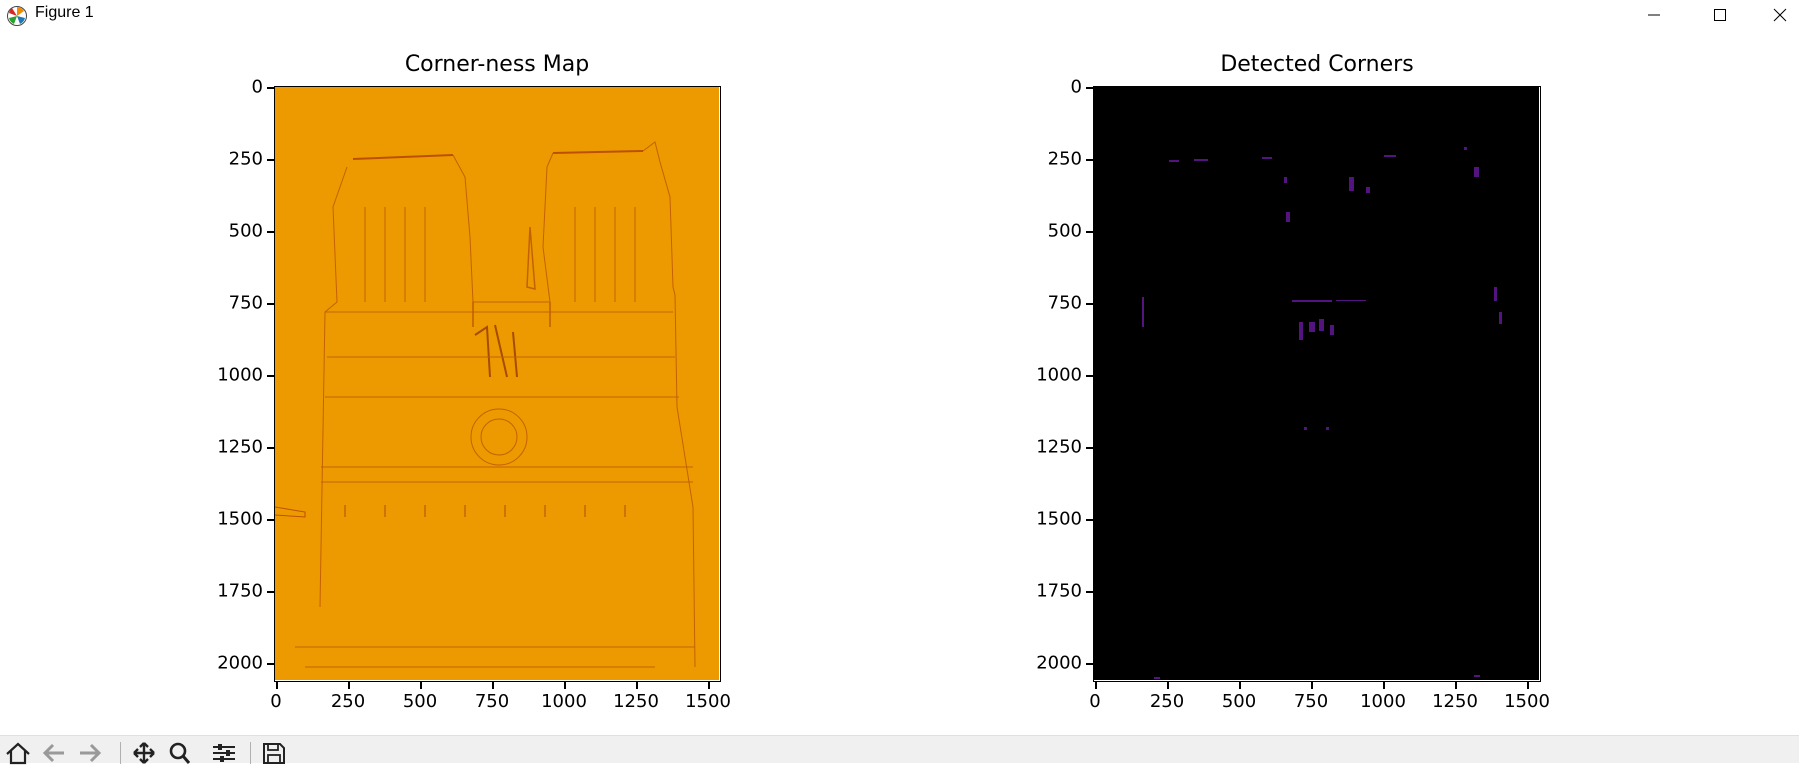 This screenshot has width=1799, height=767. I want to click on save-button, so click(274, 753).